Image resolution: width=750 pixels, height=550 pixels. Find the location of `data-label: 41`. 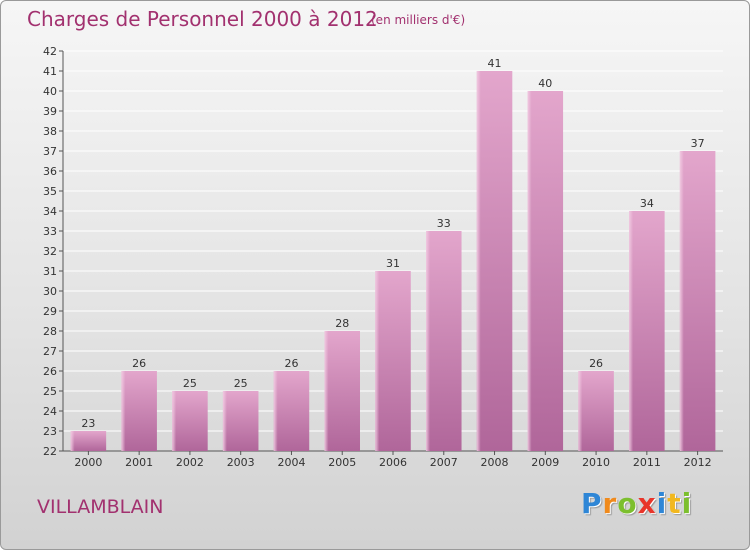

data-label: 41 is located at coordinates (495, 63).